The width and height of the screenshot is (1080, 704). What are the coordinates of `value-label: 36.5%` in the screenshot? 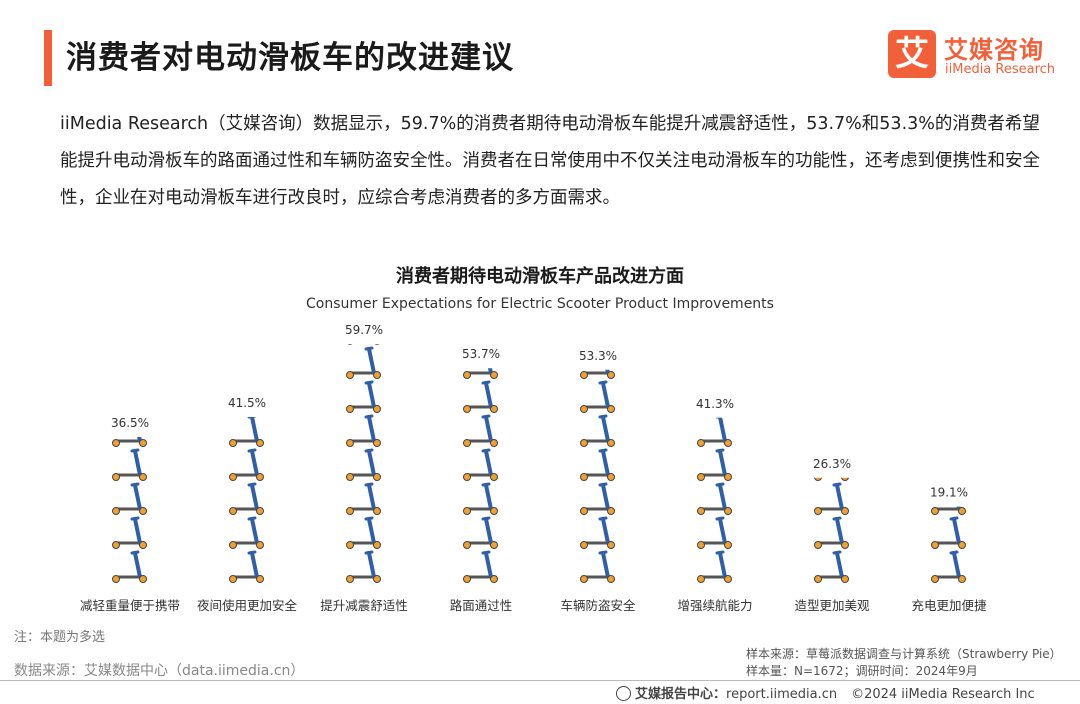 It's located at (130, 423).